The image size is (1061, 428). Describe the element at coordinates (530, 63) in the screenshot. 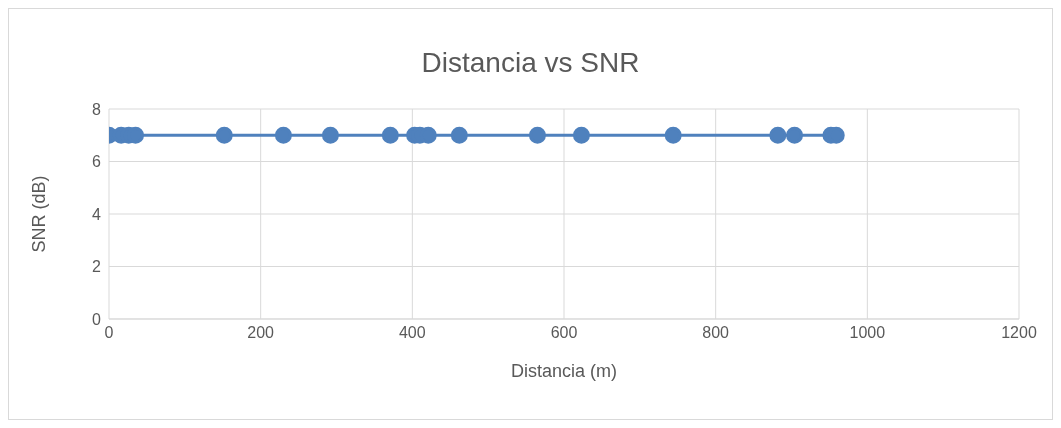

I see `chart-title: Distancia vs SNR` at that location.